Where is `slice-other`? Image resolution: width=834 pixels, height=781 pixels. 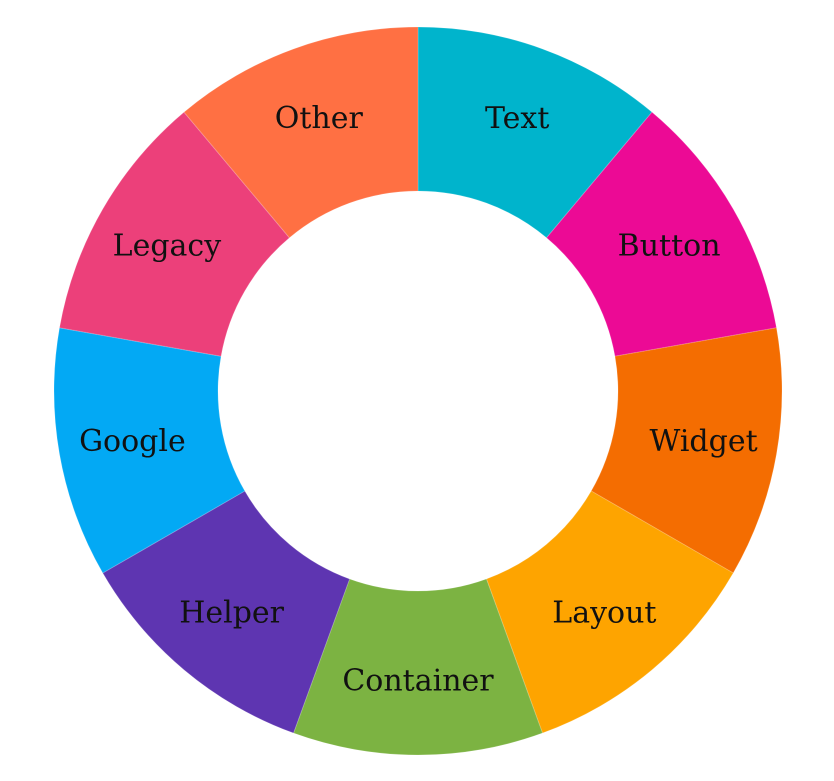
slice-other is located at coordinates (301, 132).